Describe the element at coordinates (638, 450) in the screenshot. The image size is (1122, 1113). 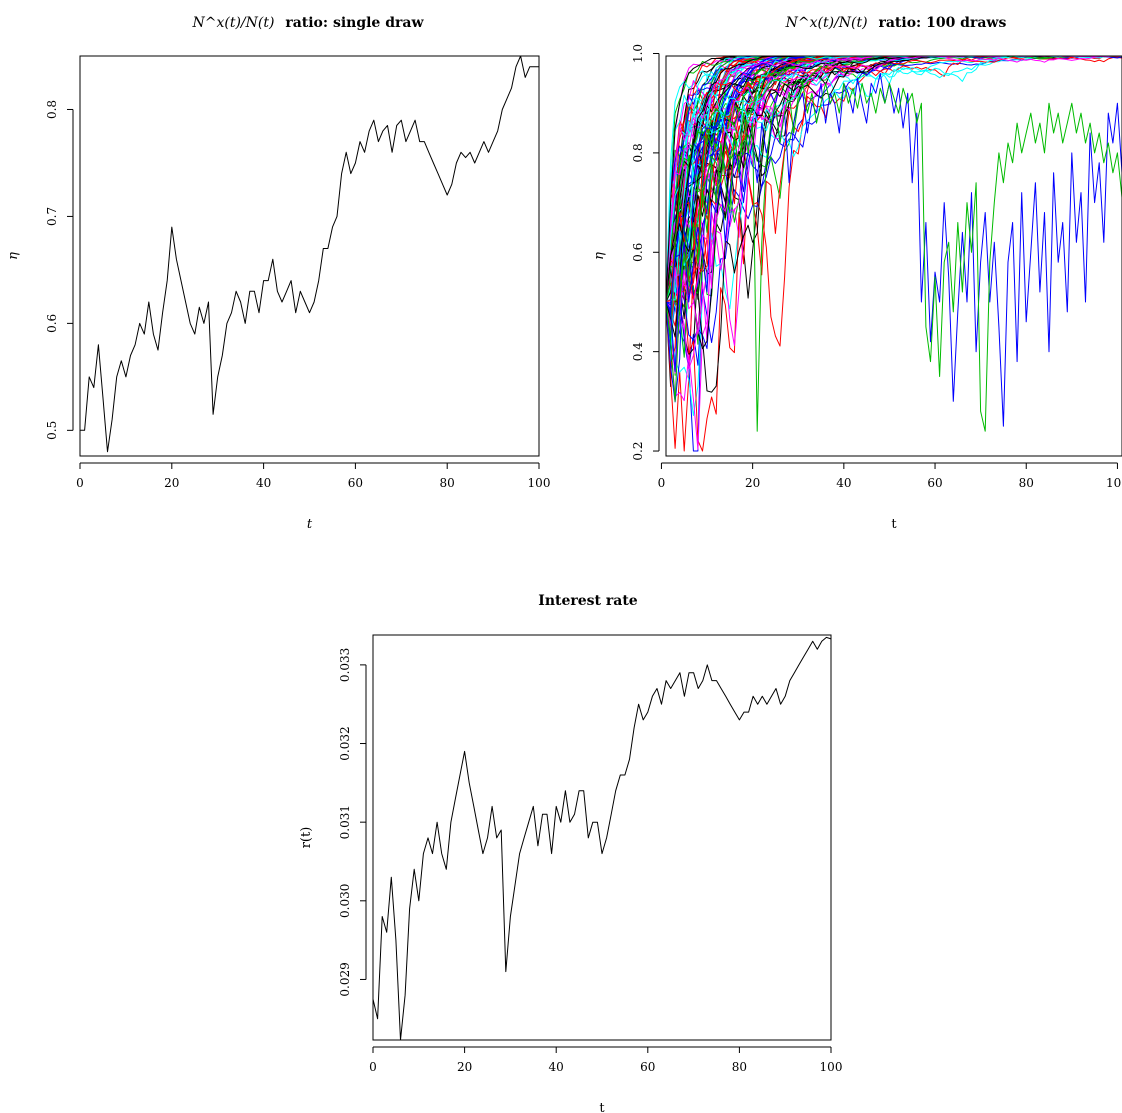
I see `y-tick-label-0: 0.2` at that location.